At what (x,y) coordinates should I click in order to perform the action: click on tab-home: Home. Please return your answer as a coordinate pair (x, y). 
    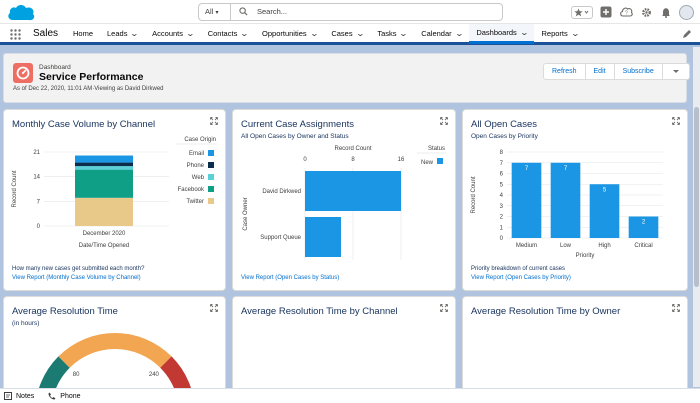
    Looking at the image, I should click on (83, 34).